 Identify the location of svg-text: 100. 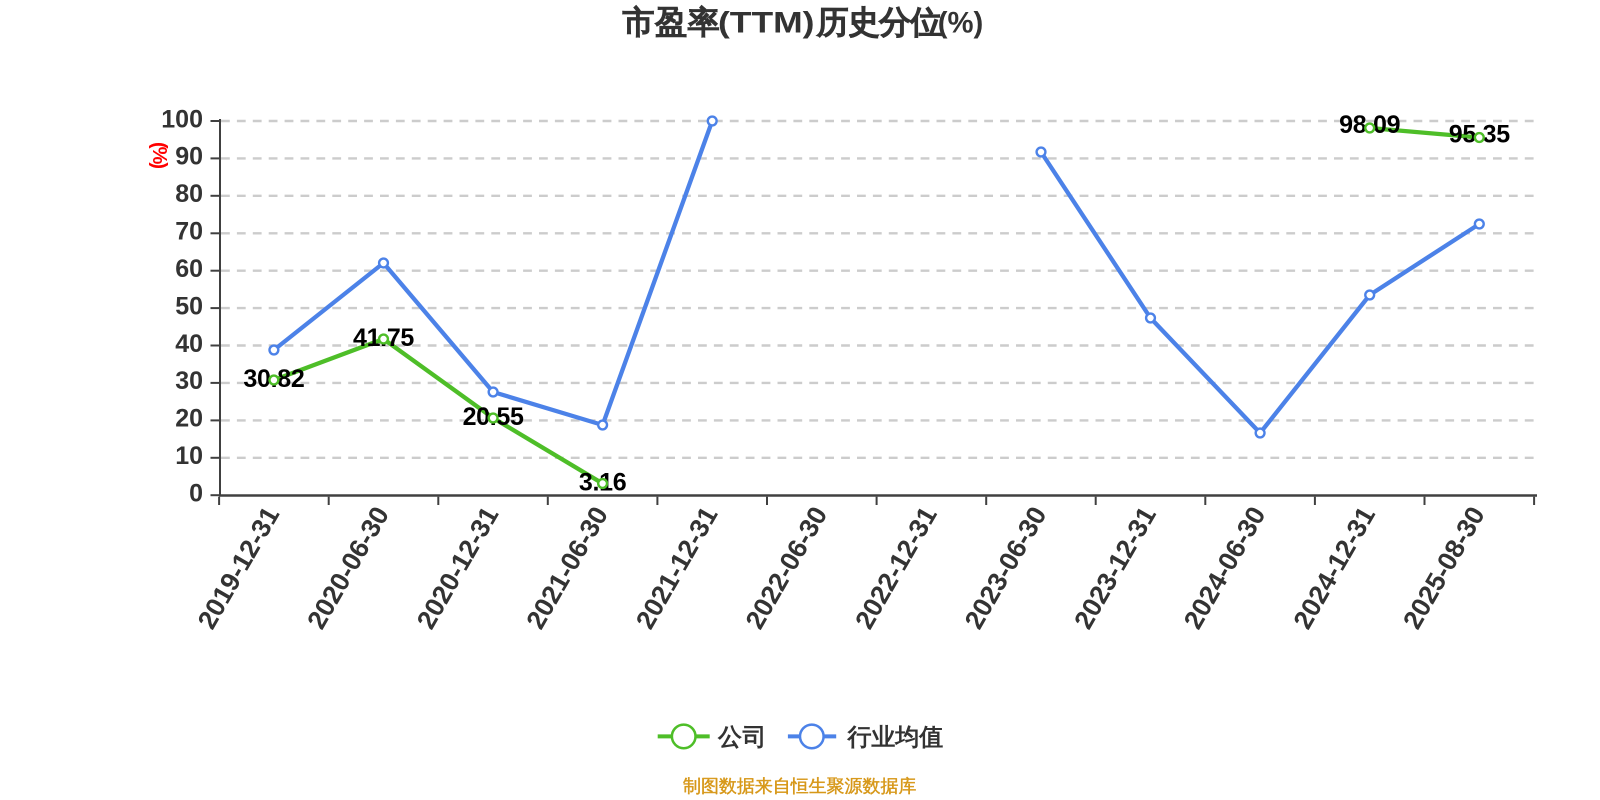
(182, 119).